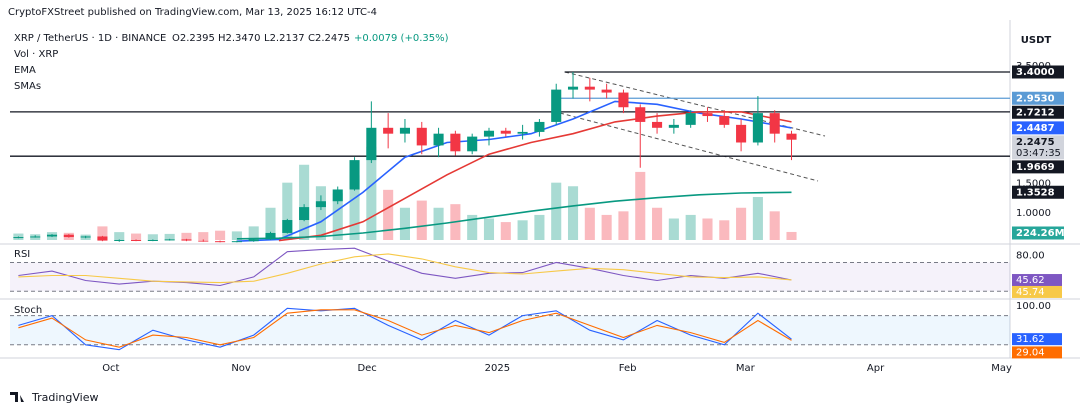  What do you see at coordinates (497, 368) in the screenshot?
I see `x-tick-label: 2025` at bounding box center [497, 368].